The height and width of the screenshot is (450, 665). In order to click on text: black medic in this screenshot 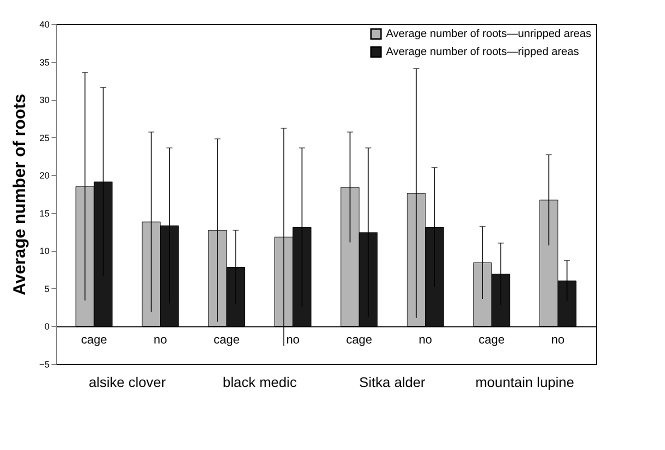, I will do `click(259, 382)`.